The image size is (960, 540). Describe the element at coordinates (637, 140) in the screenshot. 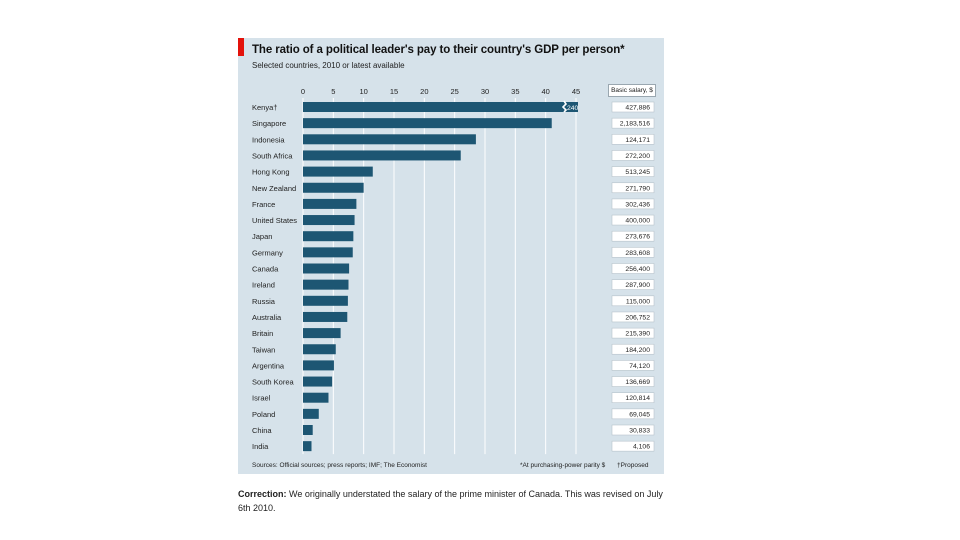

I see `salary-value: 124,171` at that location.